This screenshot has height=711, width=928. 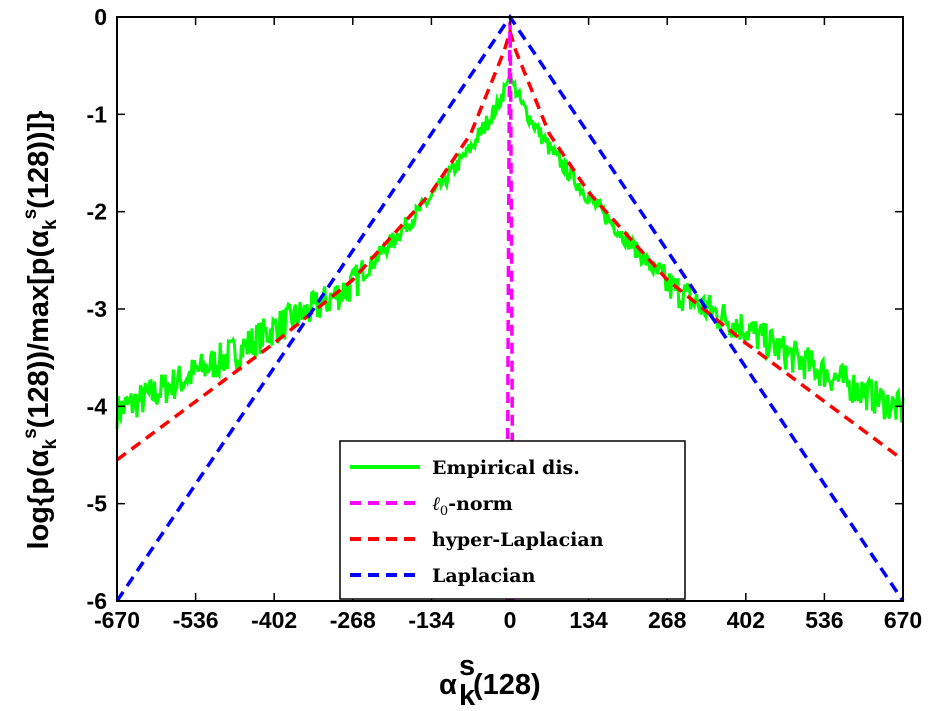 I want to click on y-tick-label: -2, so click(x=97, y=212).